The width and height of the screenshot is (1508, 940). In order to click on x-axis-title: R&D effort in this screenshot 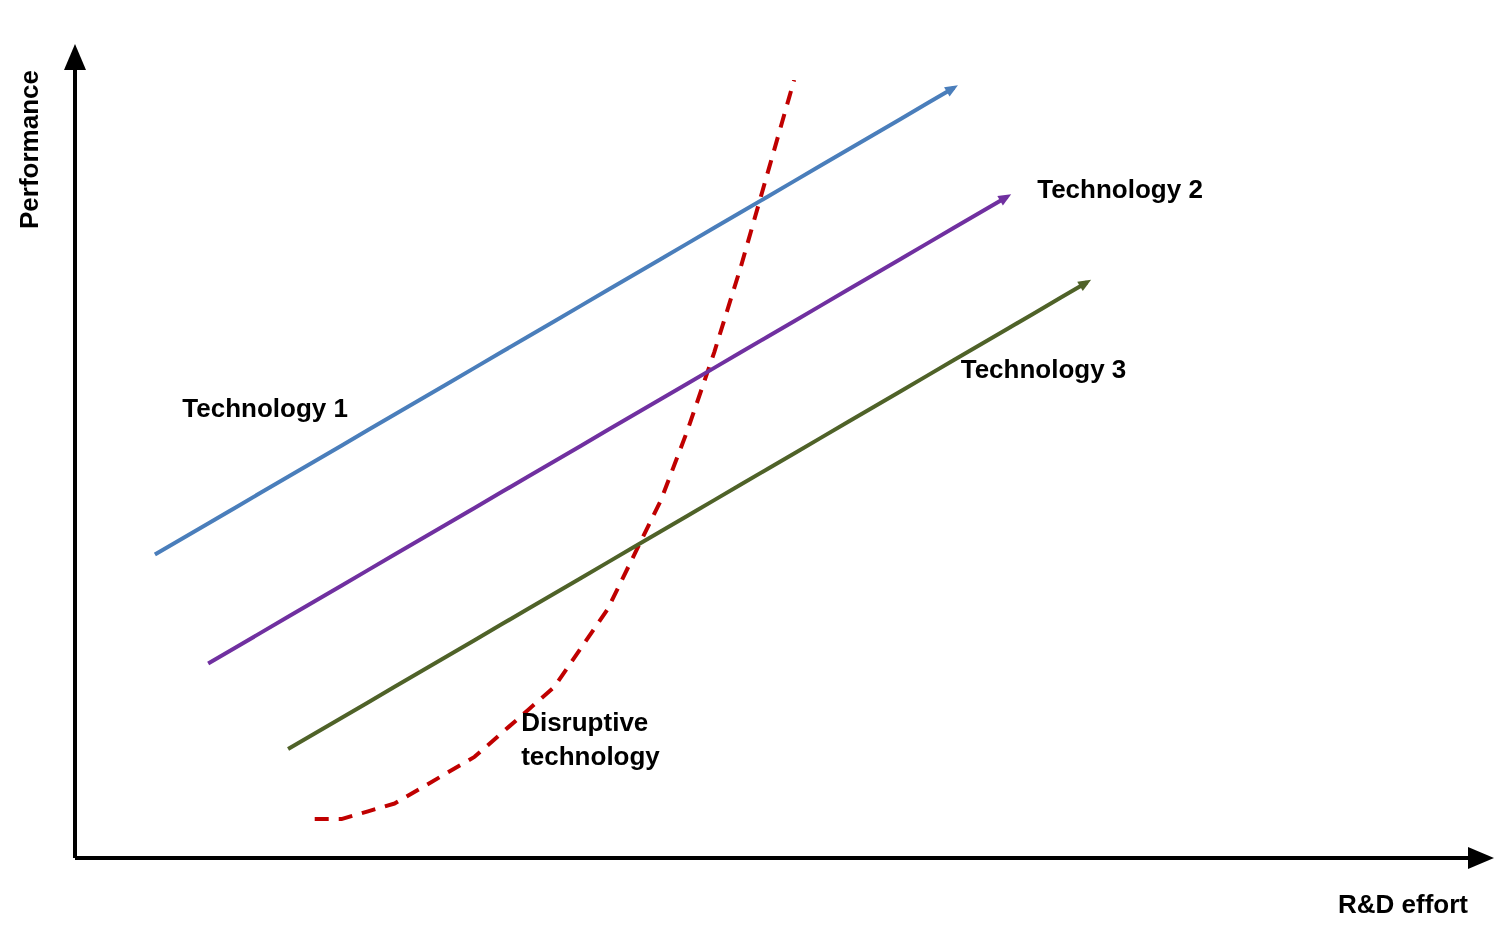, I will do `click(1403, 904)`.